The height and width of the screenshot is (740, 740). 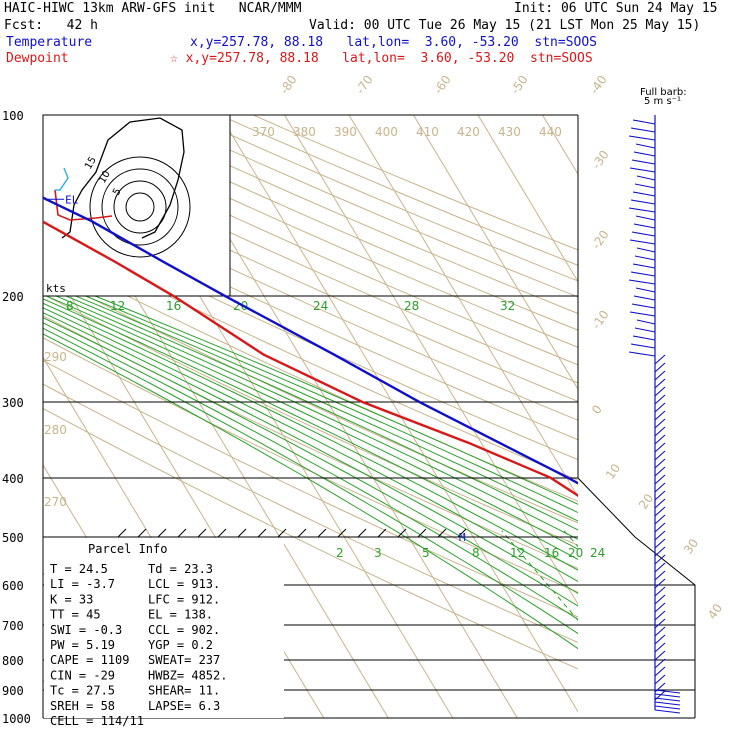 I want to click on legend-dewpoint: Dewpoint, so click(x=37, y=58).